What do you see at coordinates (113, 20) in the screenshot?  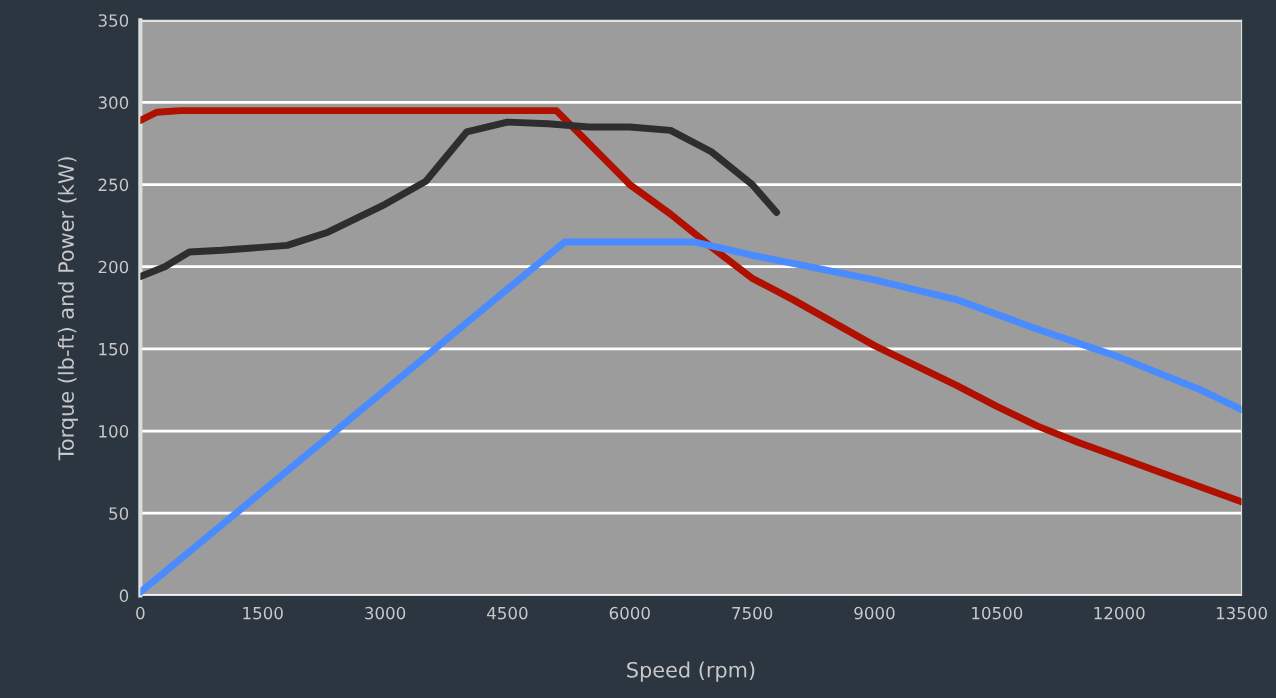 I see `y-tick-label: 350` at bounding box center [113, 20].